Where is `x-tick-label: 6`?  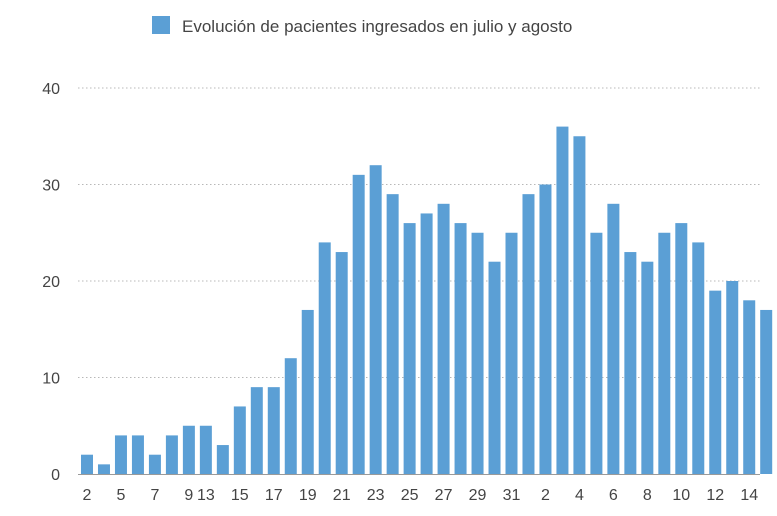 x-tick-label: 6 is located at coordinates (613, 495).